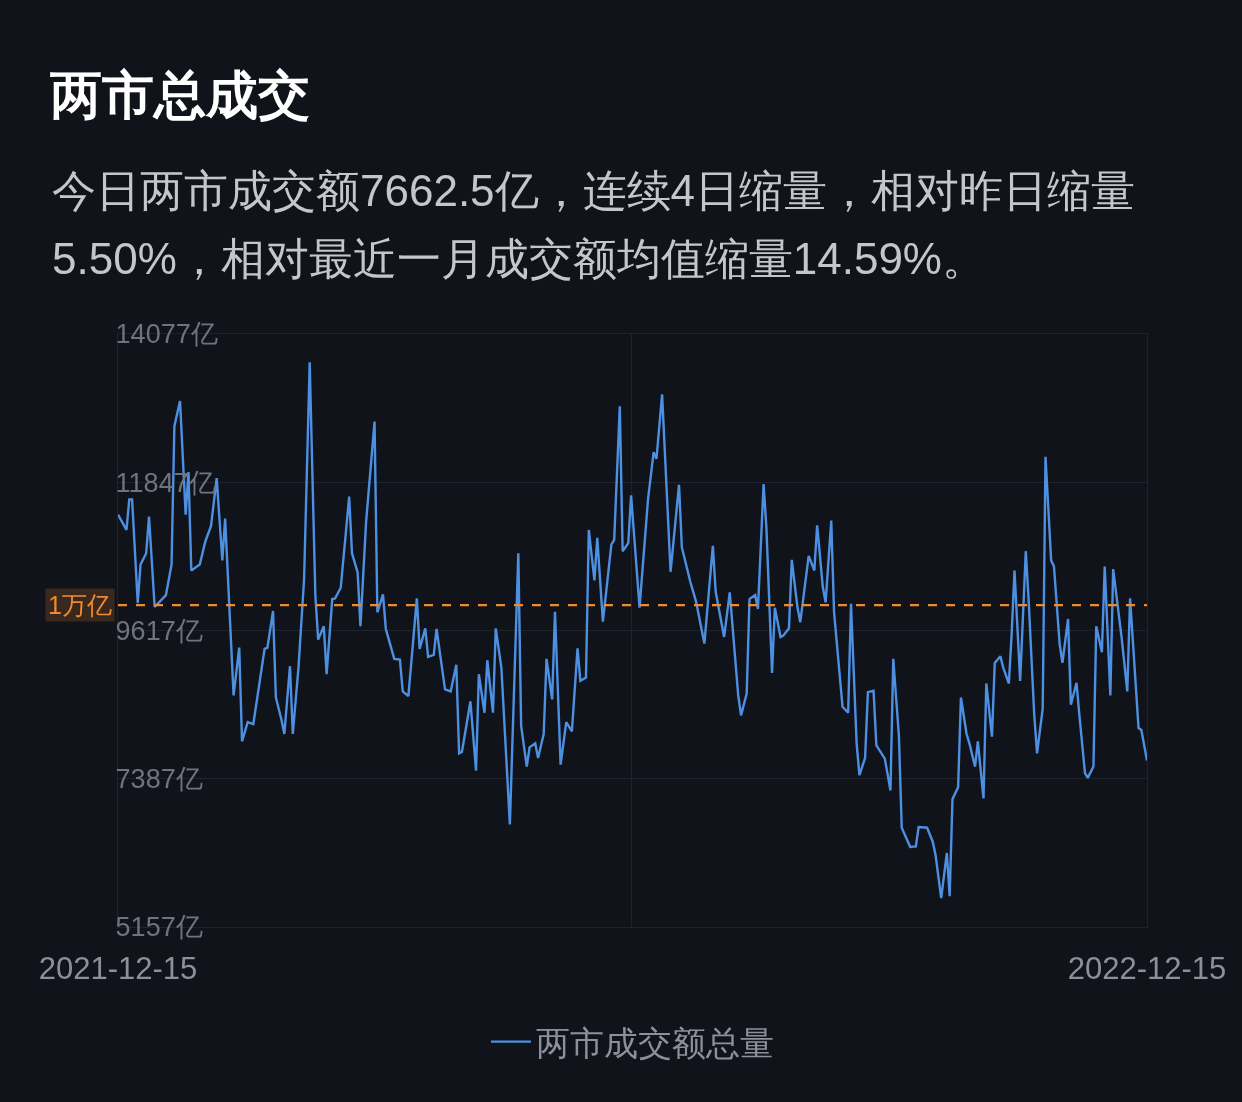 The height and width of the screenshot is (1102, 1242). Describe the element at coordinates (594, 224) in the screenshot. I see `chart-subtitle: 今日两市成交额7662.5亿，连续4日缩量，相对昨日缩量5.50%，相对最近一月成交额均值缩量14.59%。` at that location.